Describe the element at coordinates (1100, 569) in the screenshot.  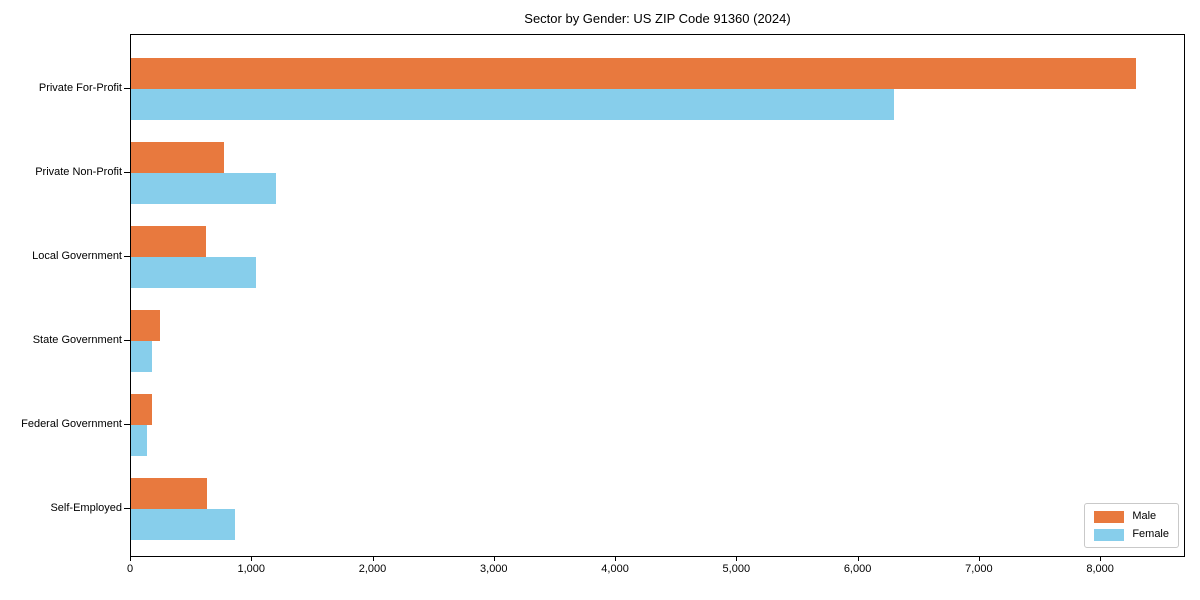
I see `x-tick-label: 8,000` at that location.